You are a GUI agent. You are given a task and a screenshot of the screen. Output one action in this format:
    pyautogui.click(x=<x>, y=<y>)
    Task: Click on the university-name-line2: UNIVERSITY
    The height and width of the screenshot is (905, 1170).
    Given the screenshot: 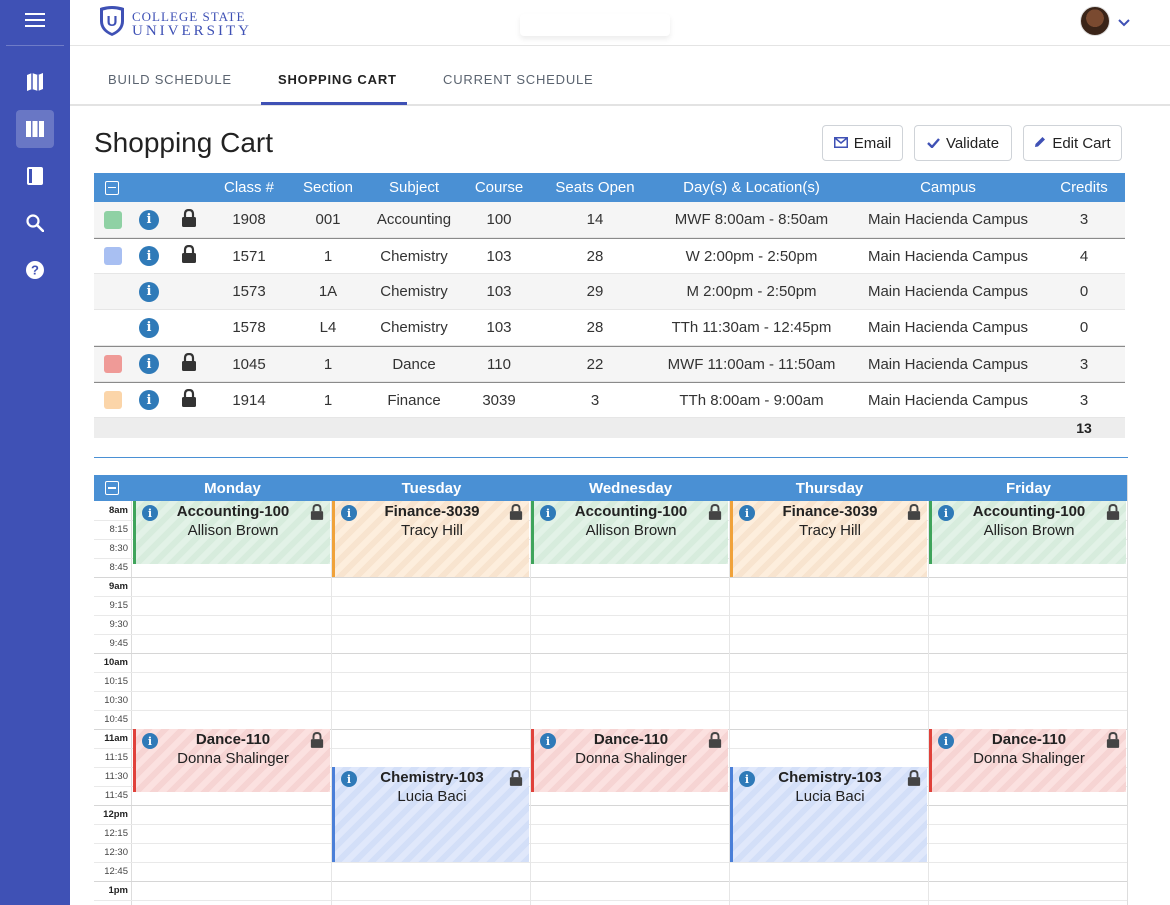 What is the action you would take?
    pyautogui.click(x=192, y=30)
    